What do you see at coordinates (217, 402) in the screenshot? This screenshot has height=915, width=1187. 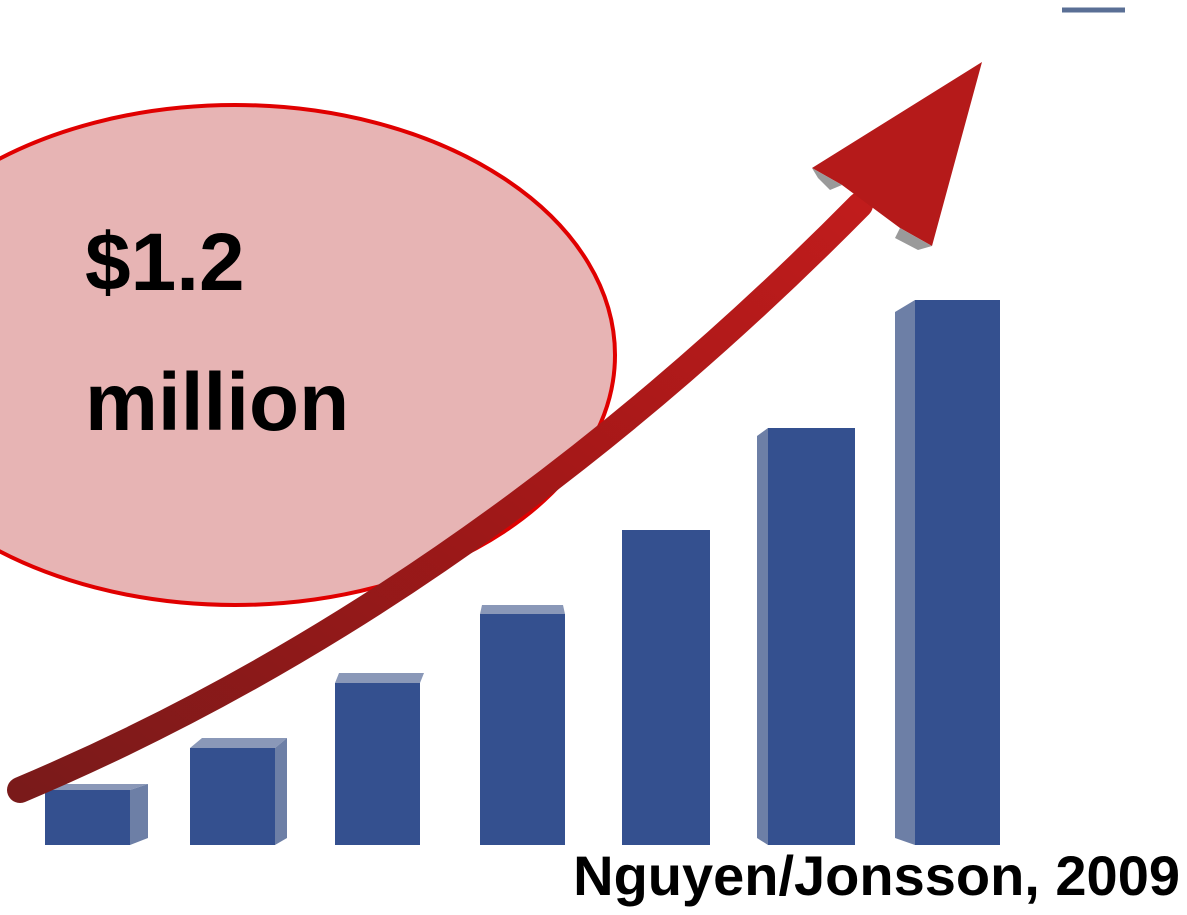 I see `callout-line: million` at bounding box center [217, 402].